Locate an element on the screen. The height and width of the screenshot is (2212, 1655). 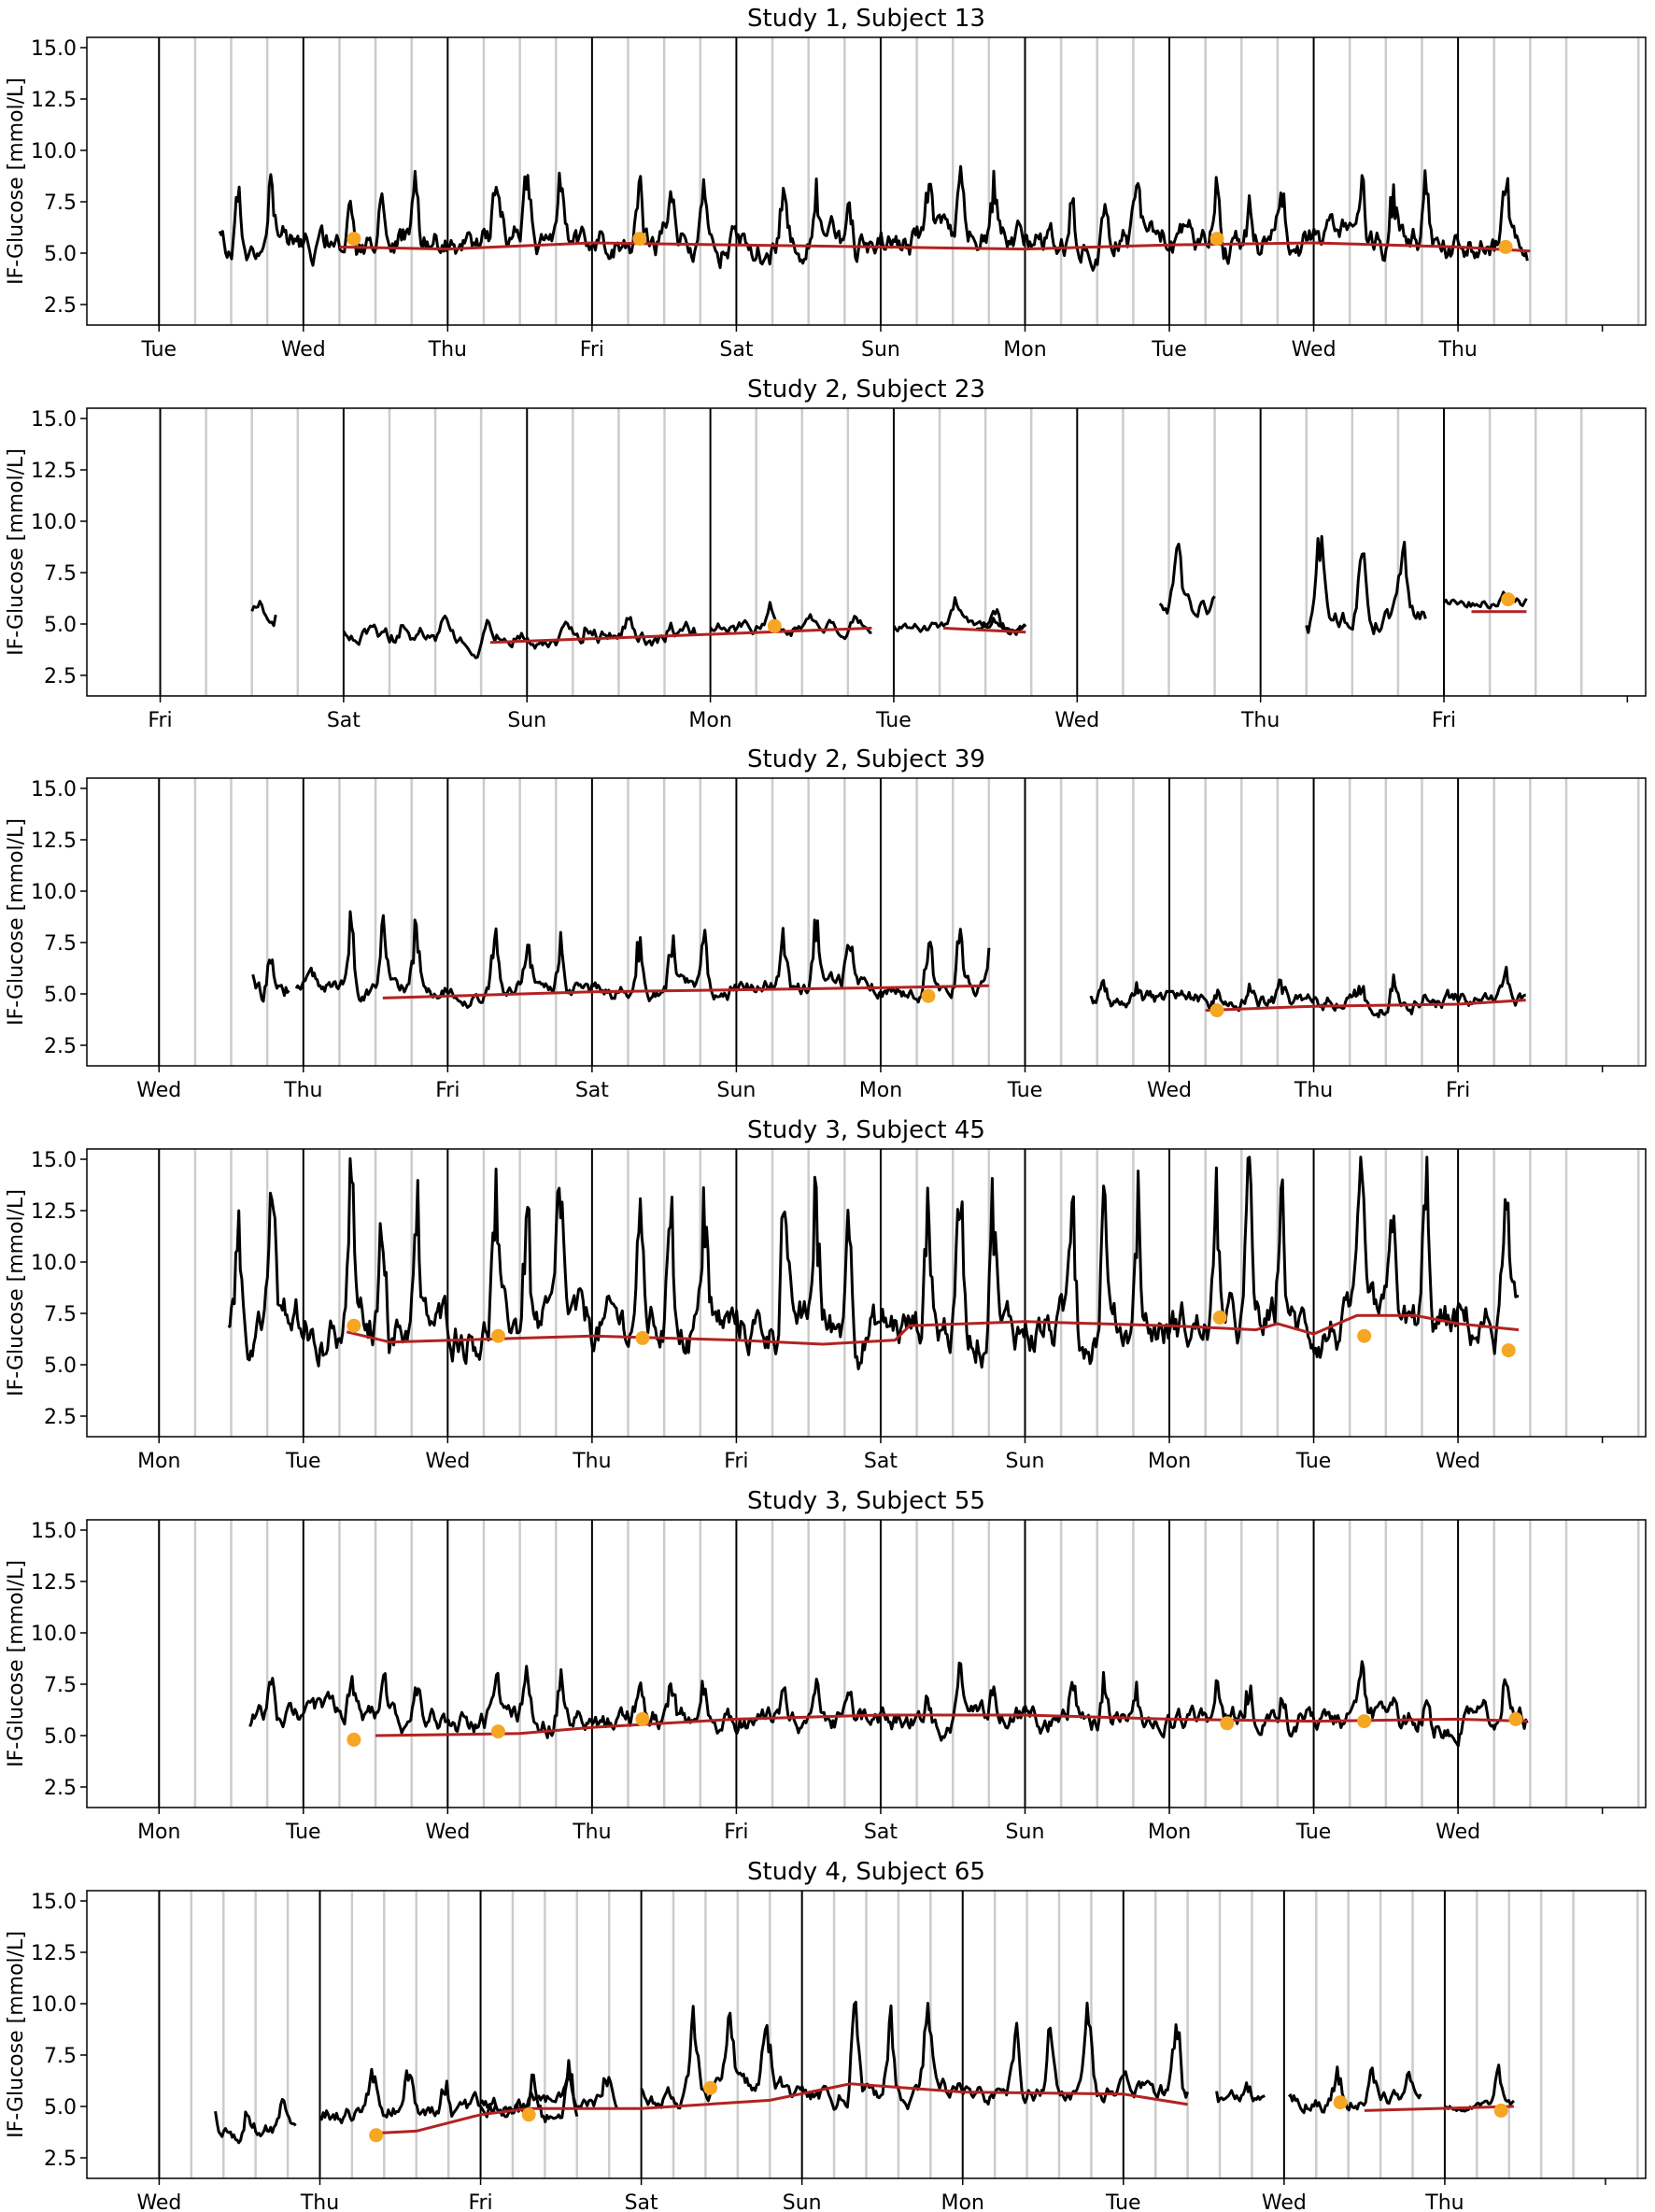
chart-title: Study 4, Subject 65 is located at coordinates (866, 1872).